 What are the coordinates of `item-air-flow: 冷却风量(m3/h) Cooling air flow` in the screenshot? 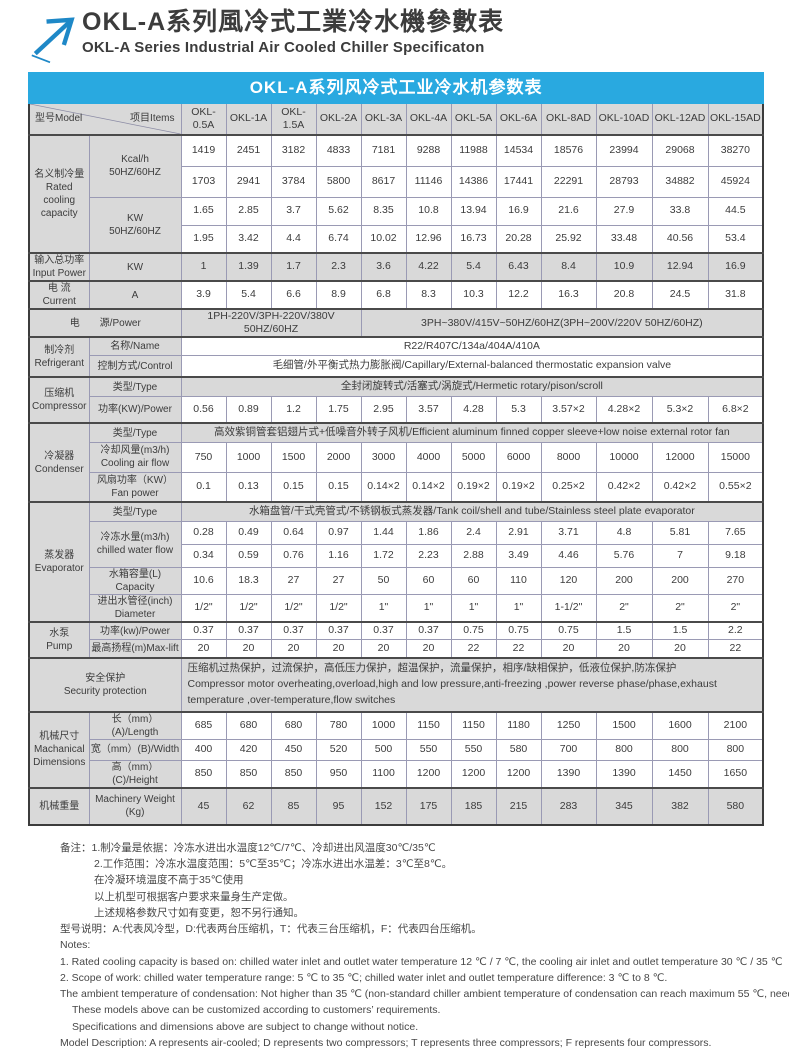 It's located at (135, 457).